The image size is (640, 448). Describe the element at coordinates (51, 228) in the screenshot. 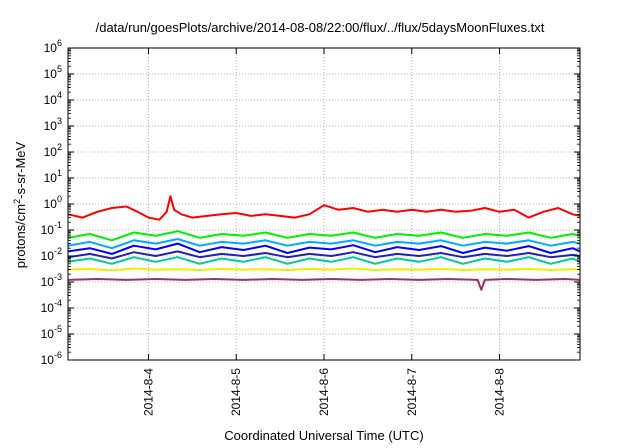

I see `y-tick-label: 10⁻¹` at that location.